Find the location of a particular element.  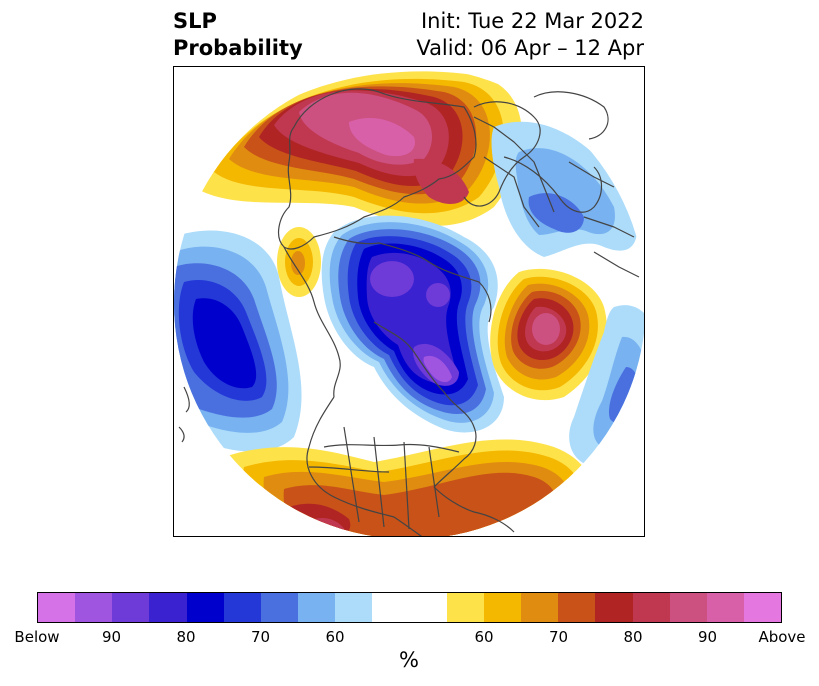

title-quantity: Probability is located at coordinates (238, 48).